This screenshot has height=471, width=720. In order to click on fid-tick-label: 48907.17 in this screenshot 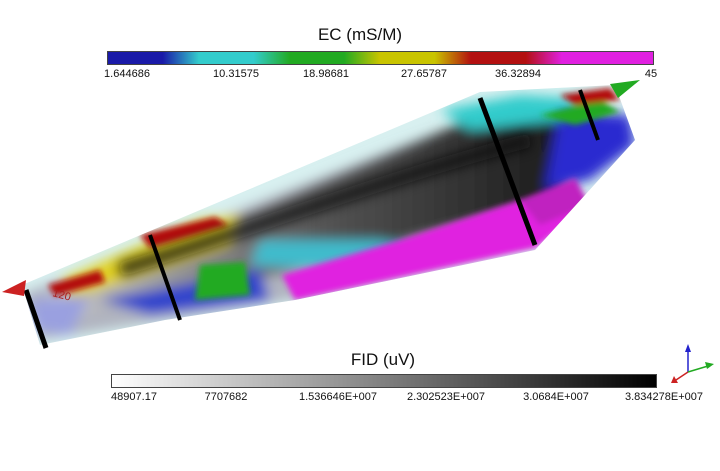, I will do `click(134, 397)`.